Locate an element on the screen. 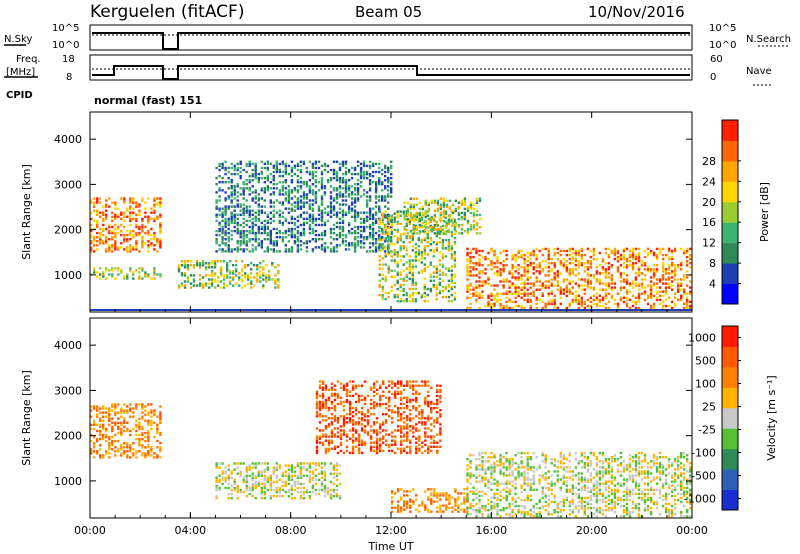 Image resolution: width=800 pixels, height=554 pixels. colorbar-swatch is located at coordinates (730, 253).